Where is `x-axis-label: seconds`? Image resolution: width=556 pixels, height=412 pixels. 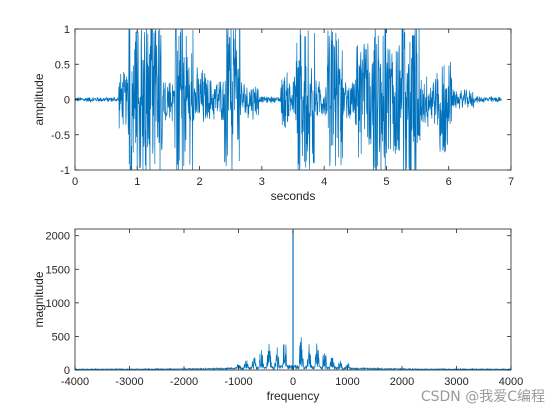
x-axis-label: seconds is located at coordinates (293, 196).